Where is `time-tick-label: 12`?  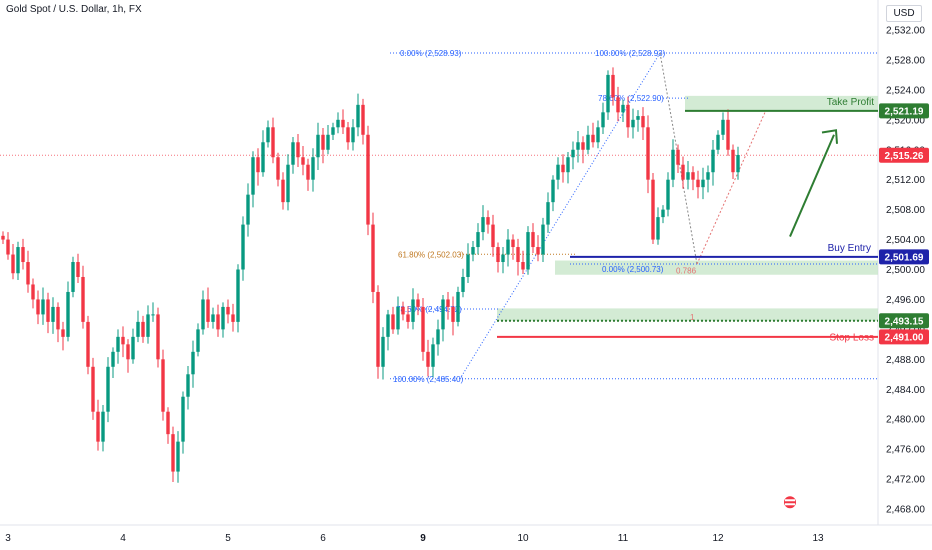
time-tick-label: 12 is located at coordinates (718, 538).